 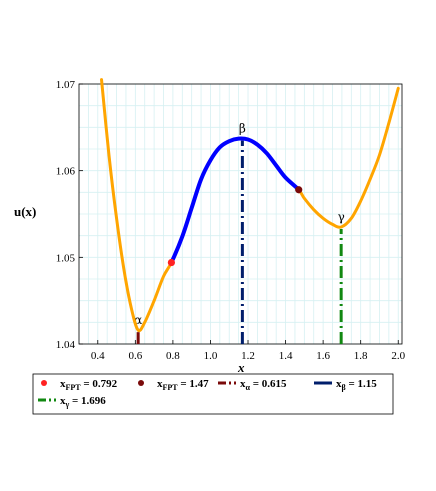 What do you see at coordinates (173, 356) in the screenshot?
I see `x-tick-label: 0.8` at bounding box center [173, 356].